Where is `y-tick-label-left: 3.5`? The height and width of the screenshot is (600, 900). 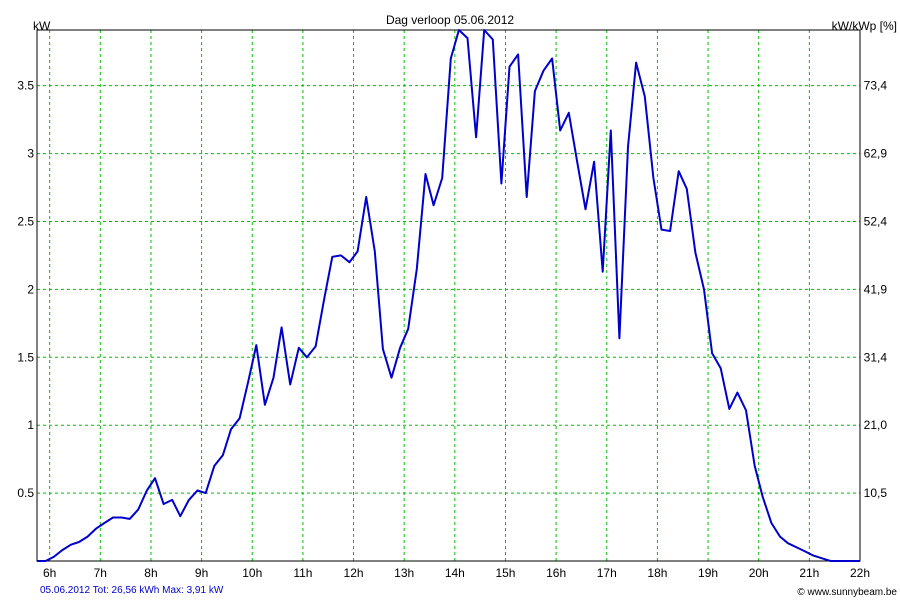 y-tick-label-left: 3.5 is located at coordinates (25, 86).